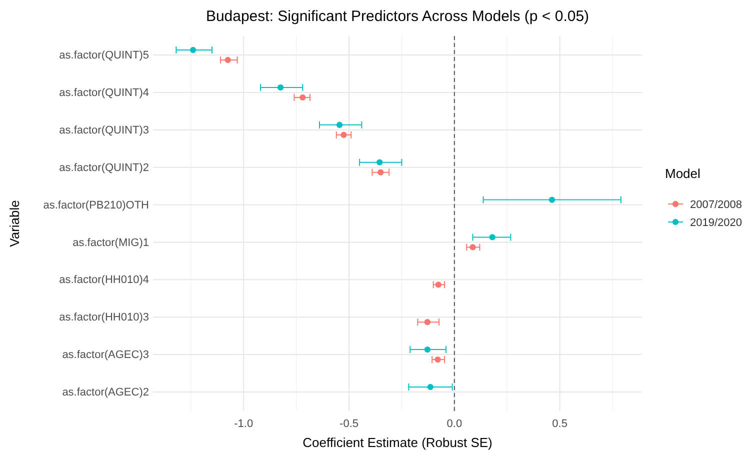 This screenshot has height=459, width=753. I want to click on legend-label: 2019/2020, so click(716, 223).